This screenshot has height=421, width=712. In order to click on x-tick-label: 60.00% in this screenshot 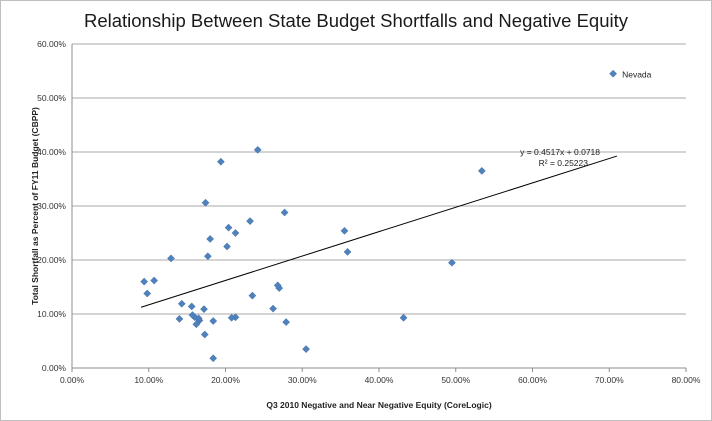, I will do `click(532, 380)`.